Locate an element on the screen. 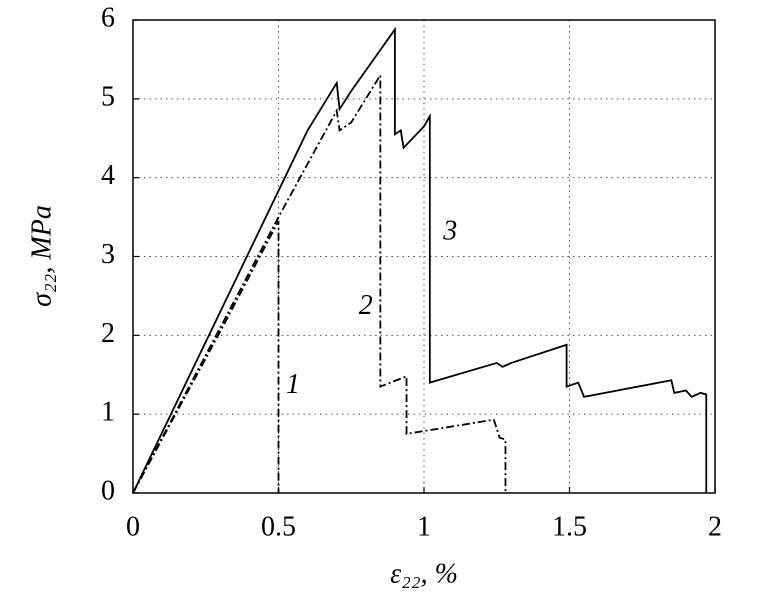  x-tick-label: 0 is located at coordinates (133, 526).